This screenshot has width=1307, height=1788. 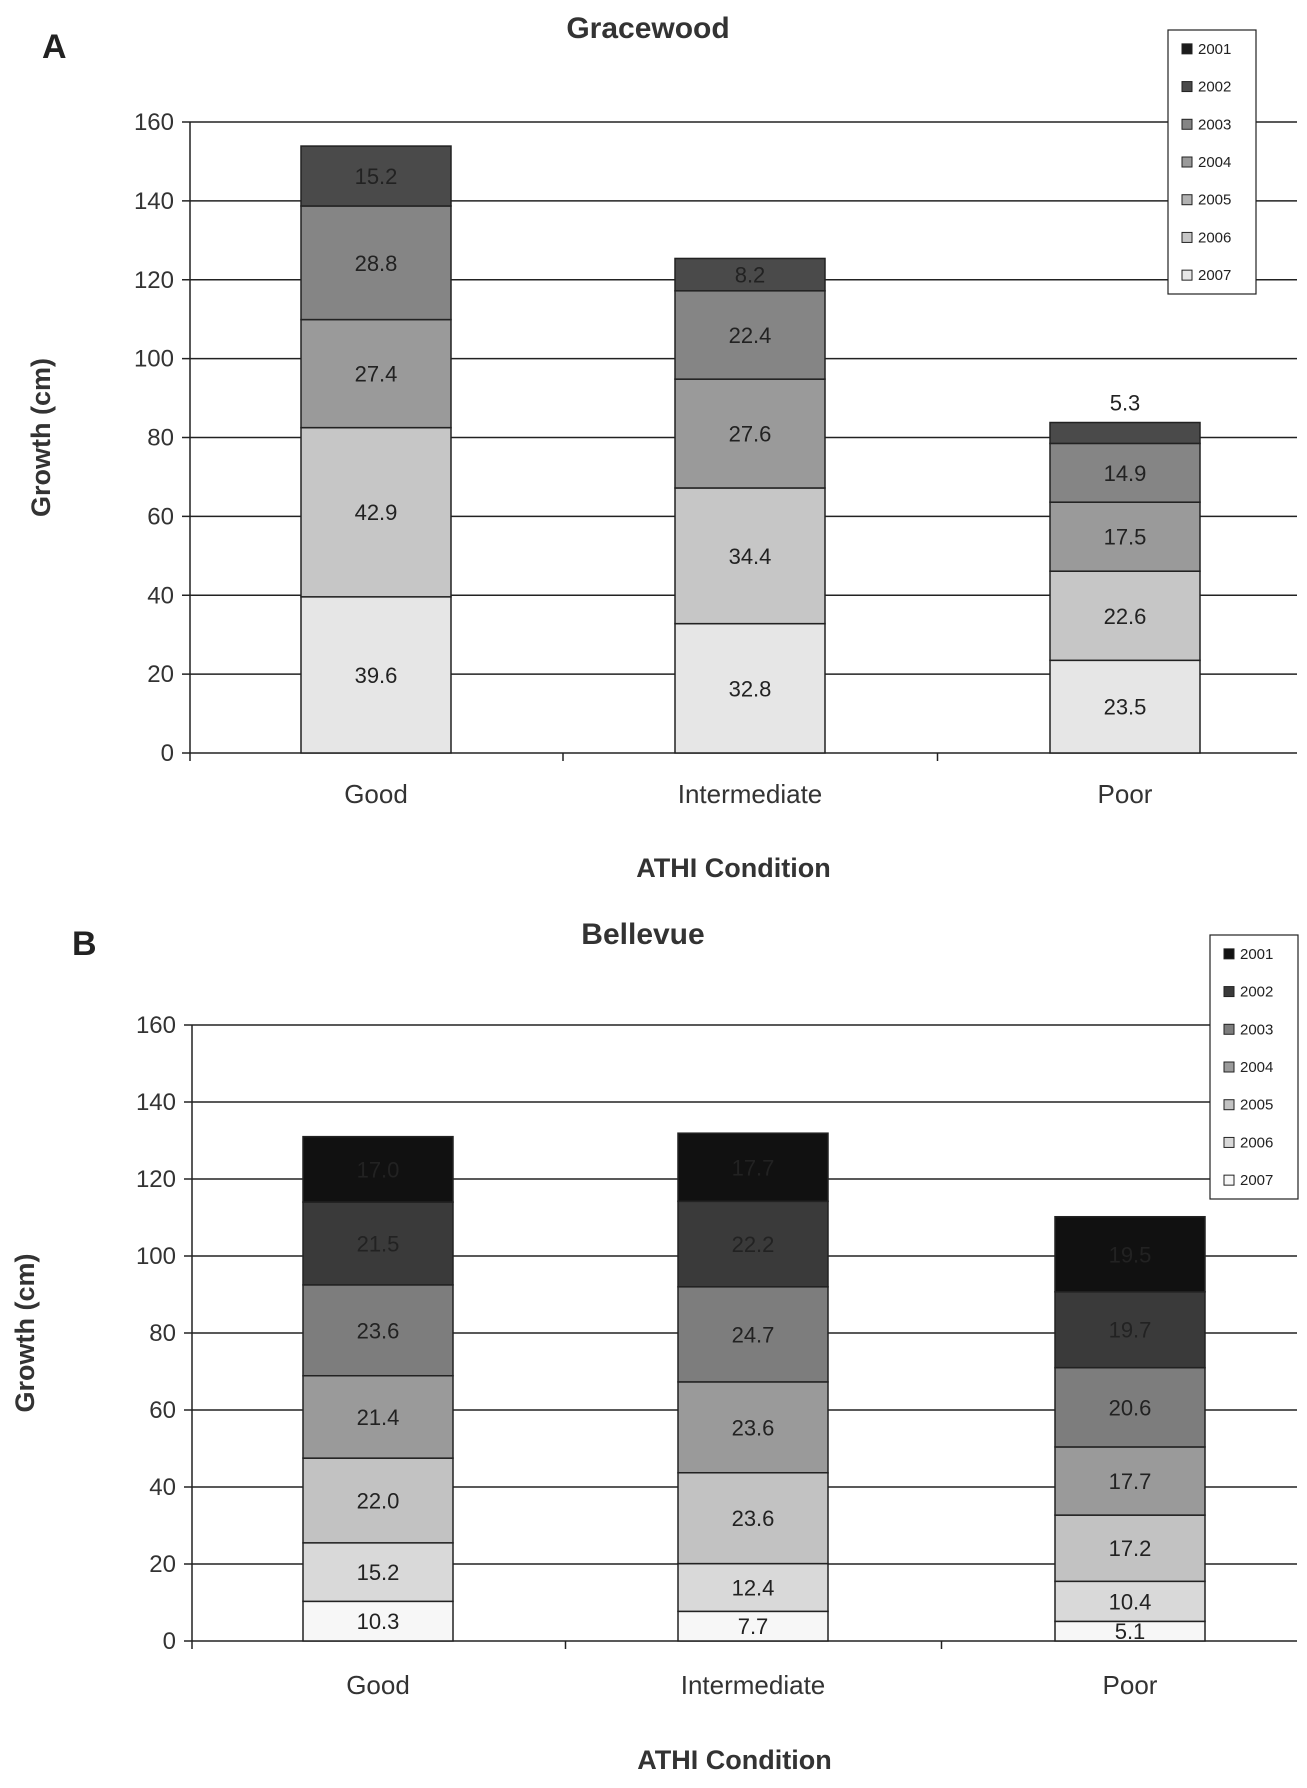 I want to click on data-label: 19.5, so click(x=1130, y=1254).